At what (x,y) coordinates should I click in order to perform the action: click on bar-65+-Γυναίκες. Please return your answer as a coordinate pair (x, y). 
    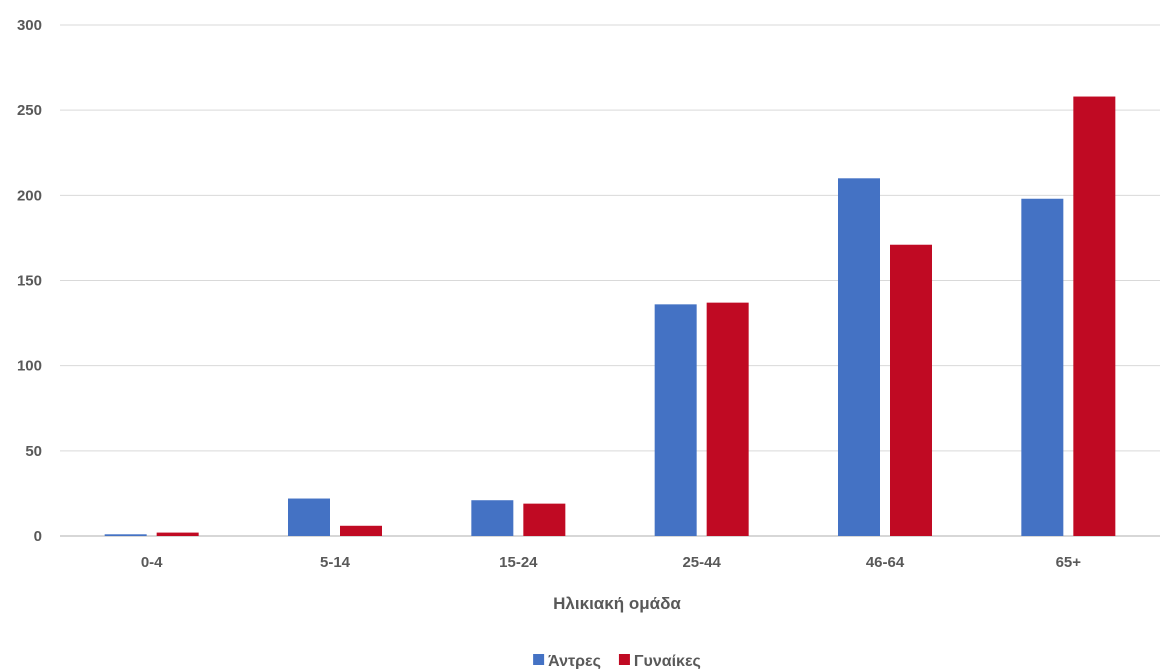
    Looking at the image, I should click on (1094, 316).